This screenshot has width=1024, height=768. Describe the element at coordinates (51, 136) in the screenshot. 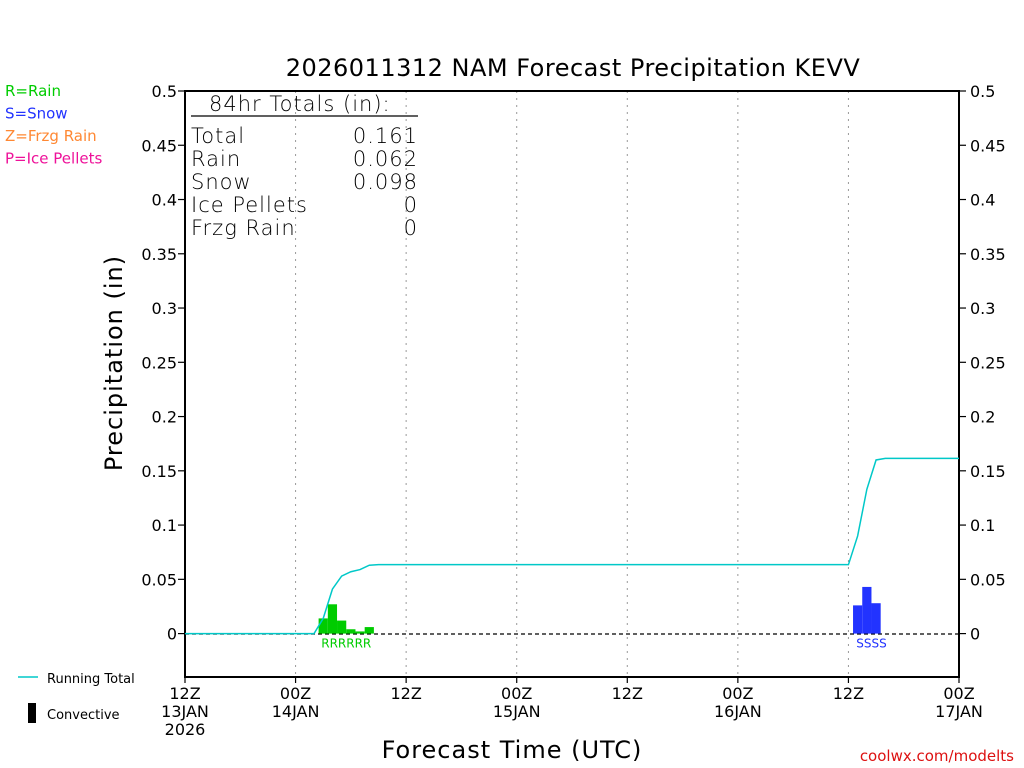

I see `type-legend-item: Z=Frzg Rain` at that location.